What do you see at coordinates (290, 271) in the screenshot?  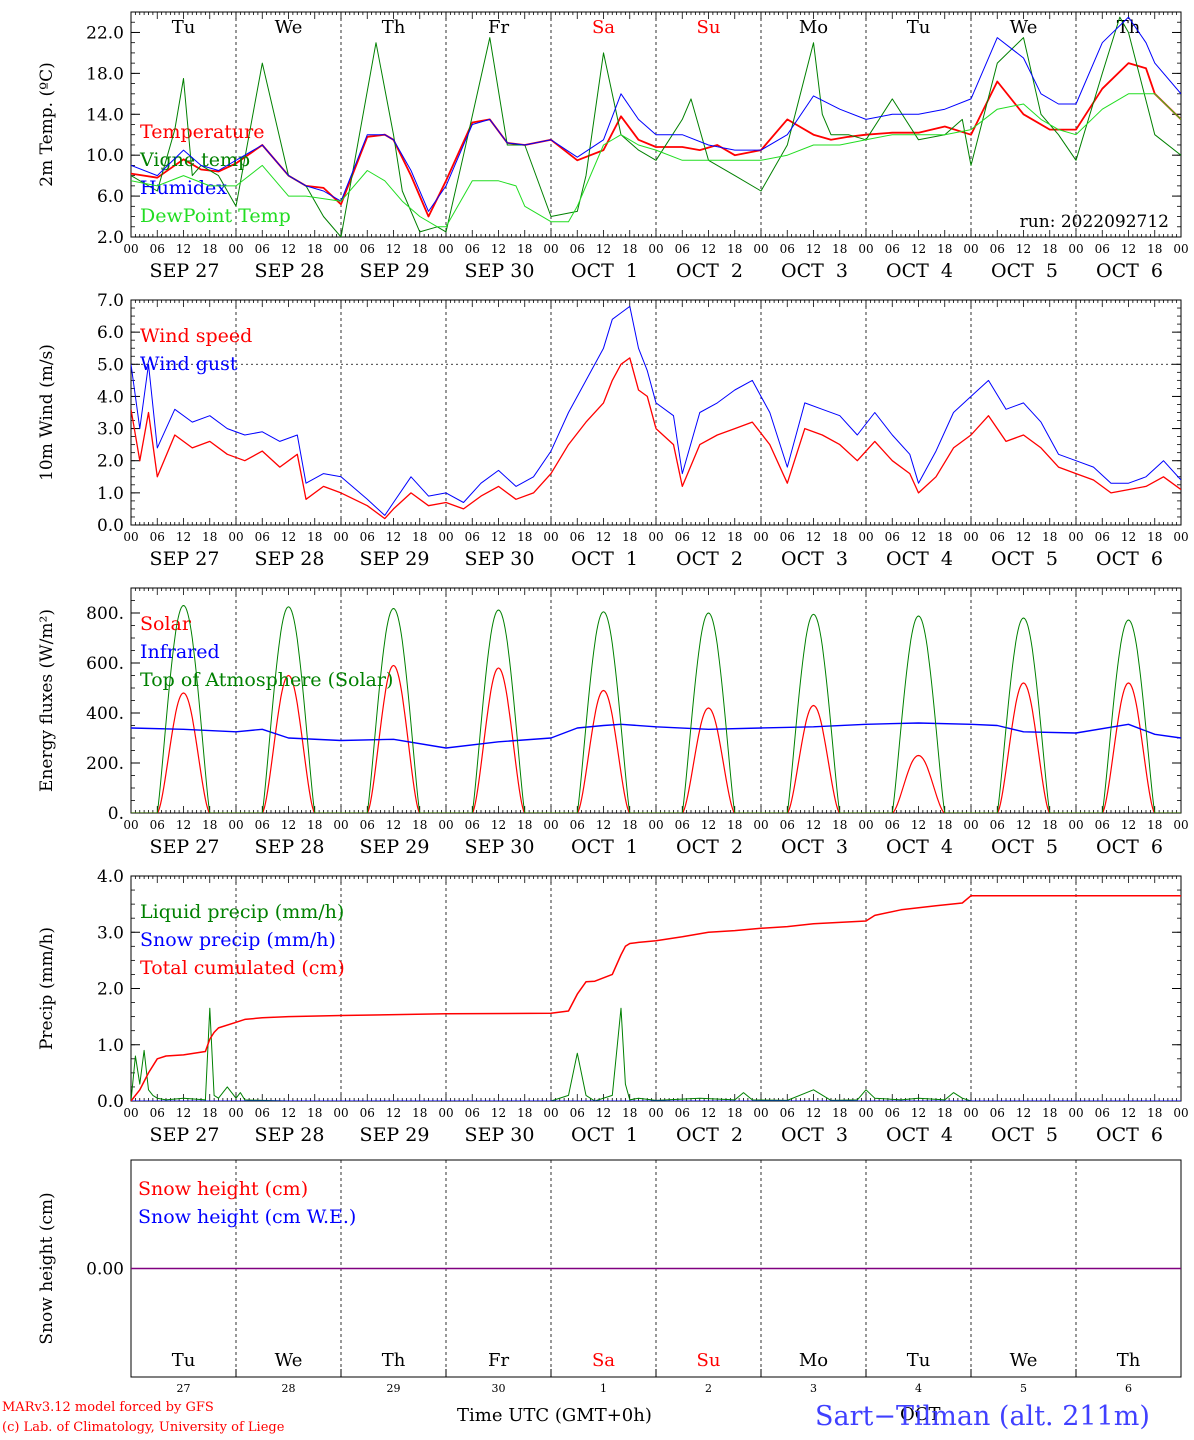 I see `x-date-label: SEP 28` at bounding box center [290, 271].